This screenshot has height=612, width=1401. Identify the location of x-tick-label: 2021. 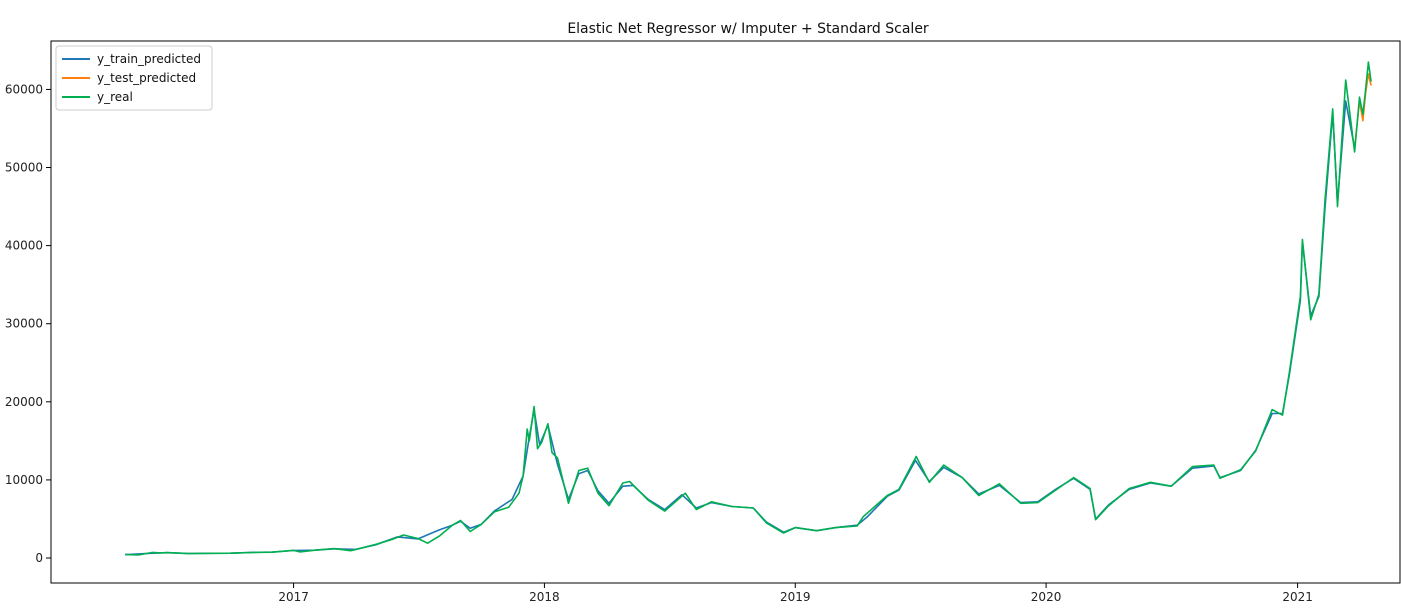
(1297, 597).